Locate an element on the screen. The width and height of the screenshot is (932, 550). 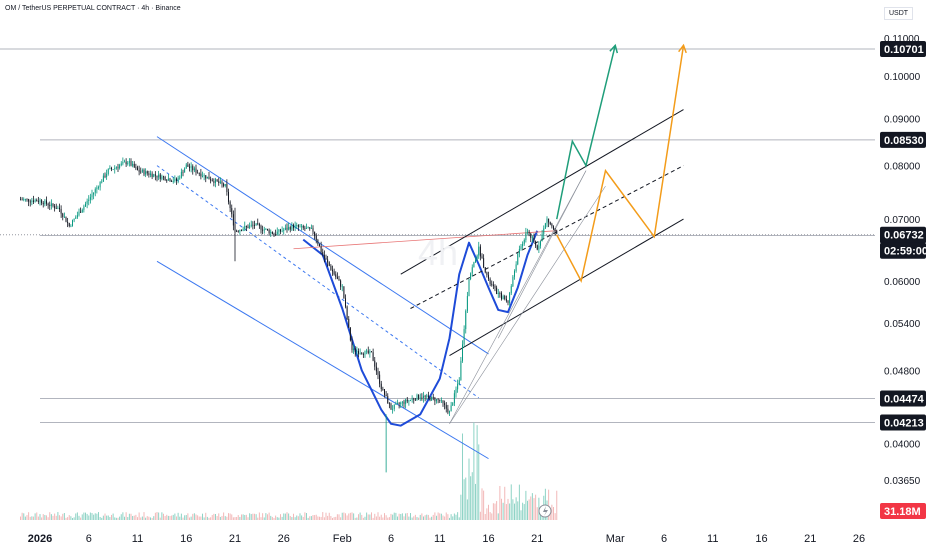
replay-icon is located at coordinates (545, 511).